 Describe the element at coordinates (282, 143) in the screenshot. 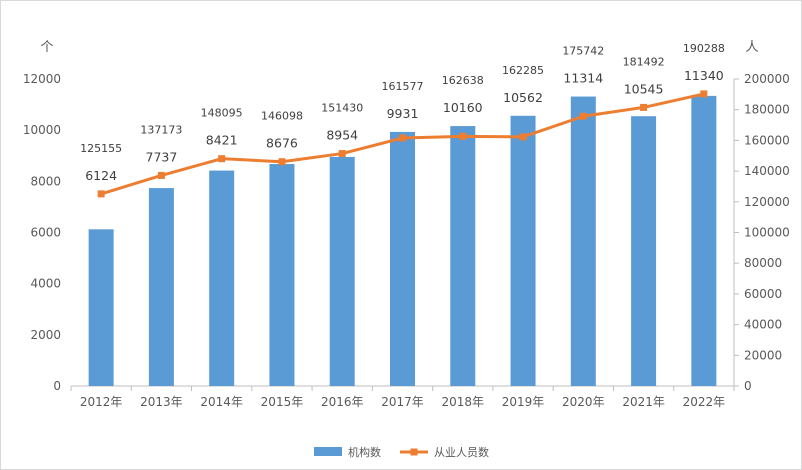

I see `bar-data-label: 8676` at that location.